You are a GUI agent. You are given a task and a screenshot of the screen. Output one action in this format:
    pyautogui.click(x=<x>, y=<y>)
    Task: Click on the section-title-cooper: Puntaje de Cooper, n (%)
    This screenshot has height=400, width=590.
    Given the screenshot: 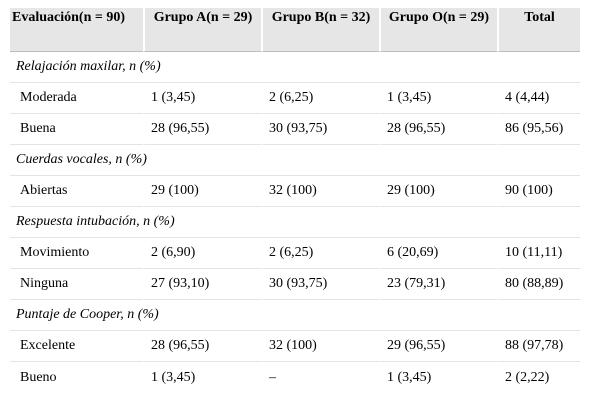 What is the action you would take?
    pyautogui.click(x=295, y=315)
    